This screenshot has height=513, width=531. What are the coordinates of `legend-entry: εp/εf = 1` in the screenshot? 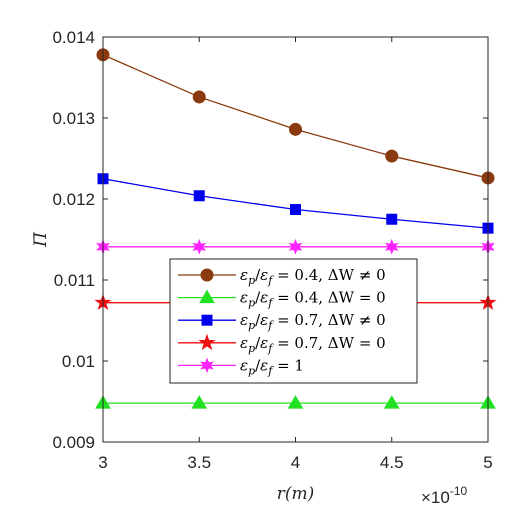 It's located at (241, 366).